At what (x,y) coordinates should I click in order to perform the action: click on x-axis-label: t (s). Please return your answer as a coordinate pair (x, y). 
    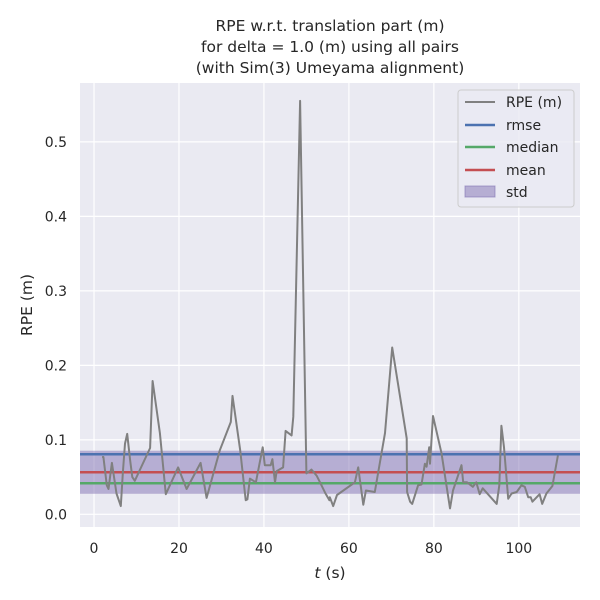
    Looking at the image, I should click on (329, 573).